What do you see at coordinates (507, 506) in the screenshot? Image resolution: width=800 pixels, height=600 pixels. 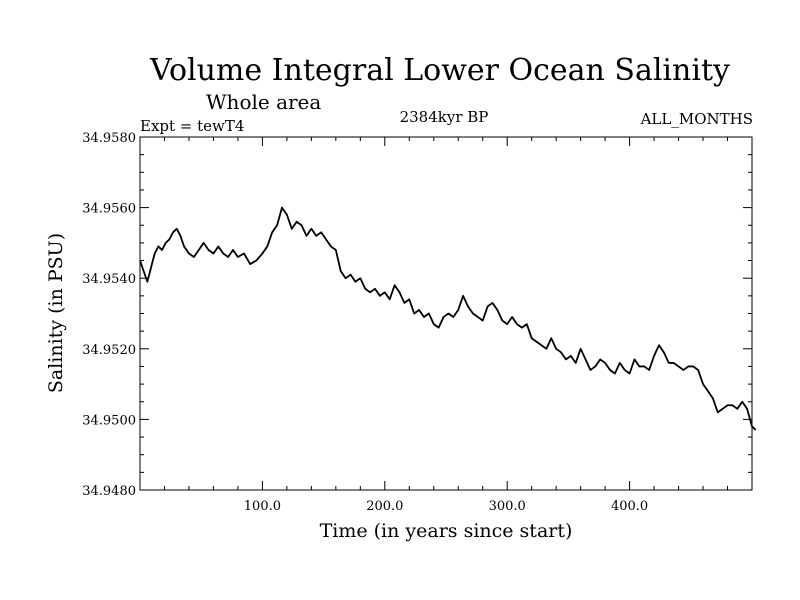 I see `x-tick-label: 300.0` at bounding box center [507, 506].